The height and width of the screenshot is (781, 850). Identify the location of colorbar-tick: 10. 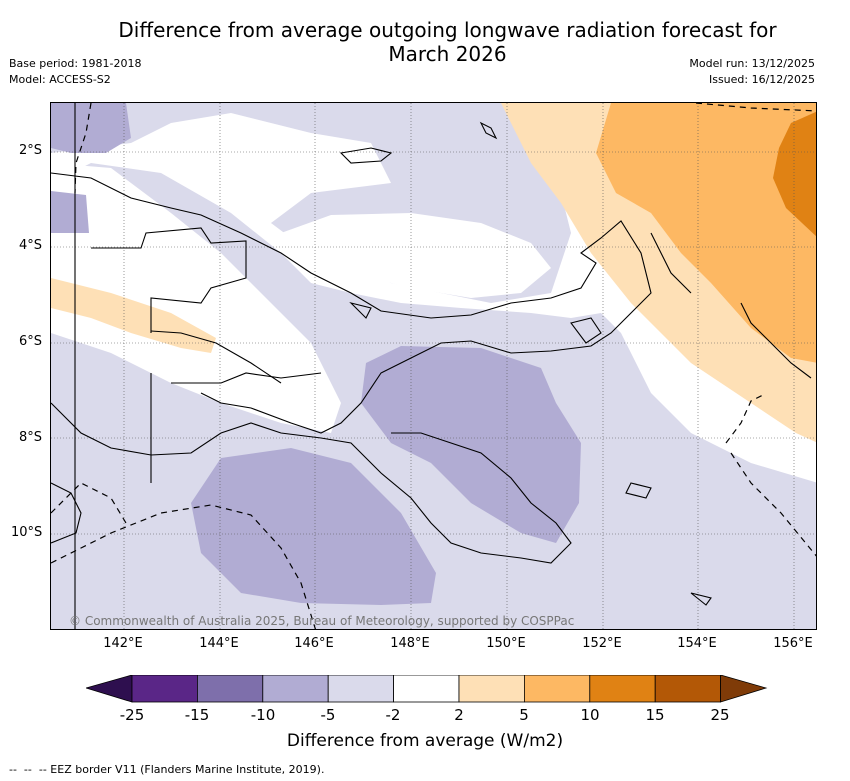
(590, 715).